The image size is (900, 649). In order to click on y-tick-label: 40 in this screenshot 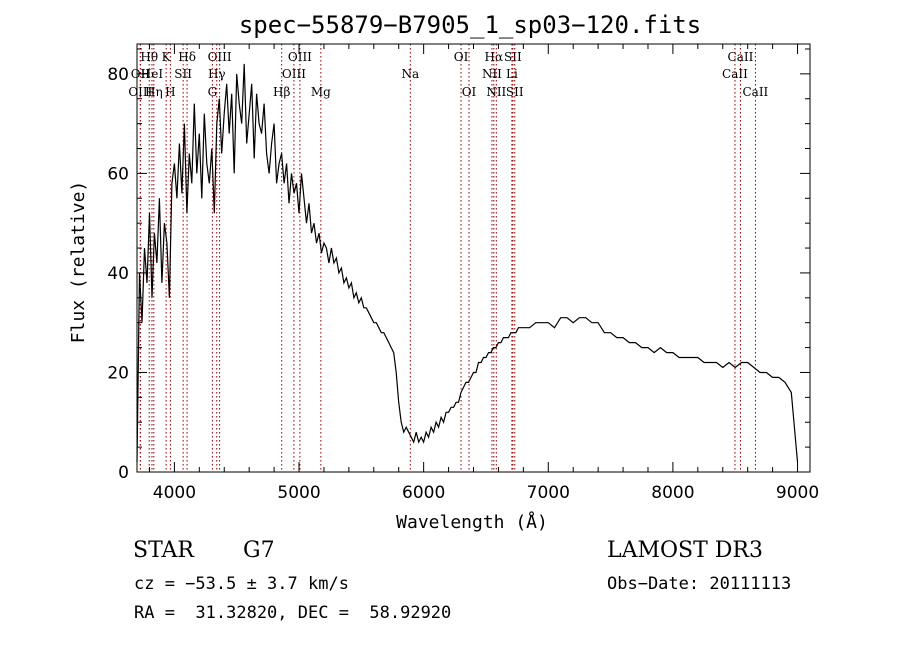, I will do `click(118, 274)`.